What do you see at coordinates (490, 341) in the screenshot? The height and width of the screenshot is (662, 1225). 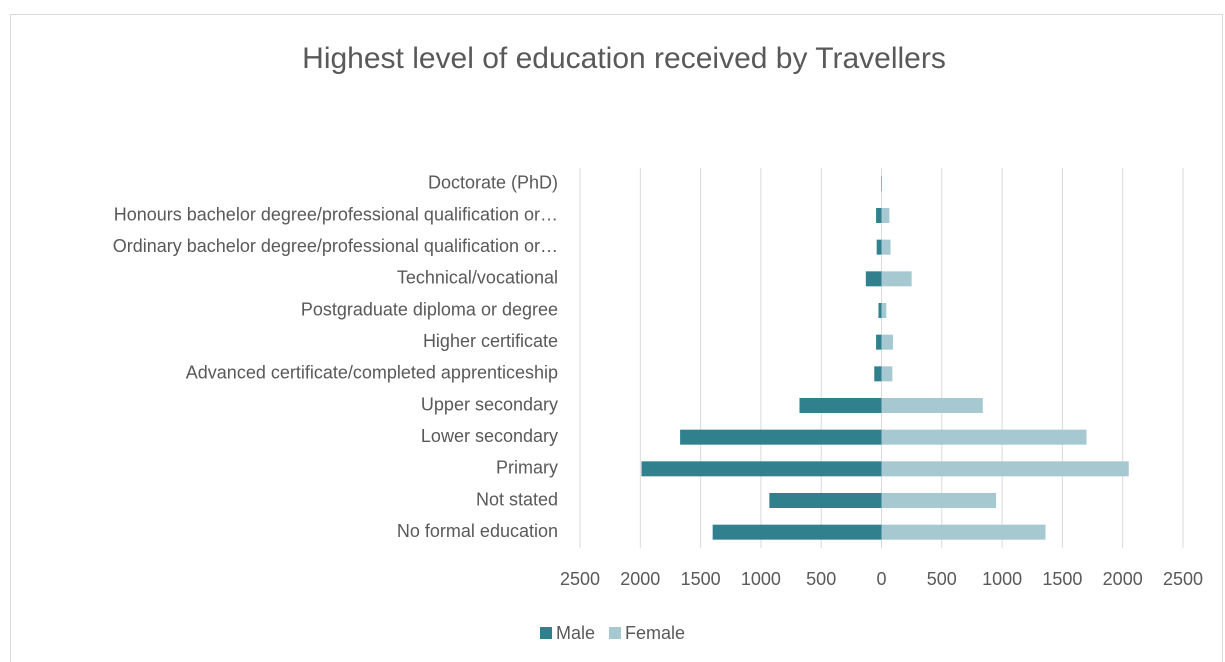 I see `y-tick-label: Higher certificate` at bounding box center [490, 341].